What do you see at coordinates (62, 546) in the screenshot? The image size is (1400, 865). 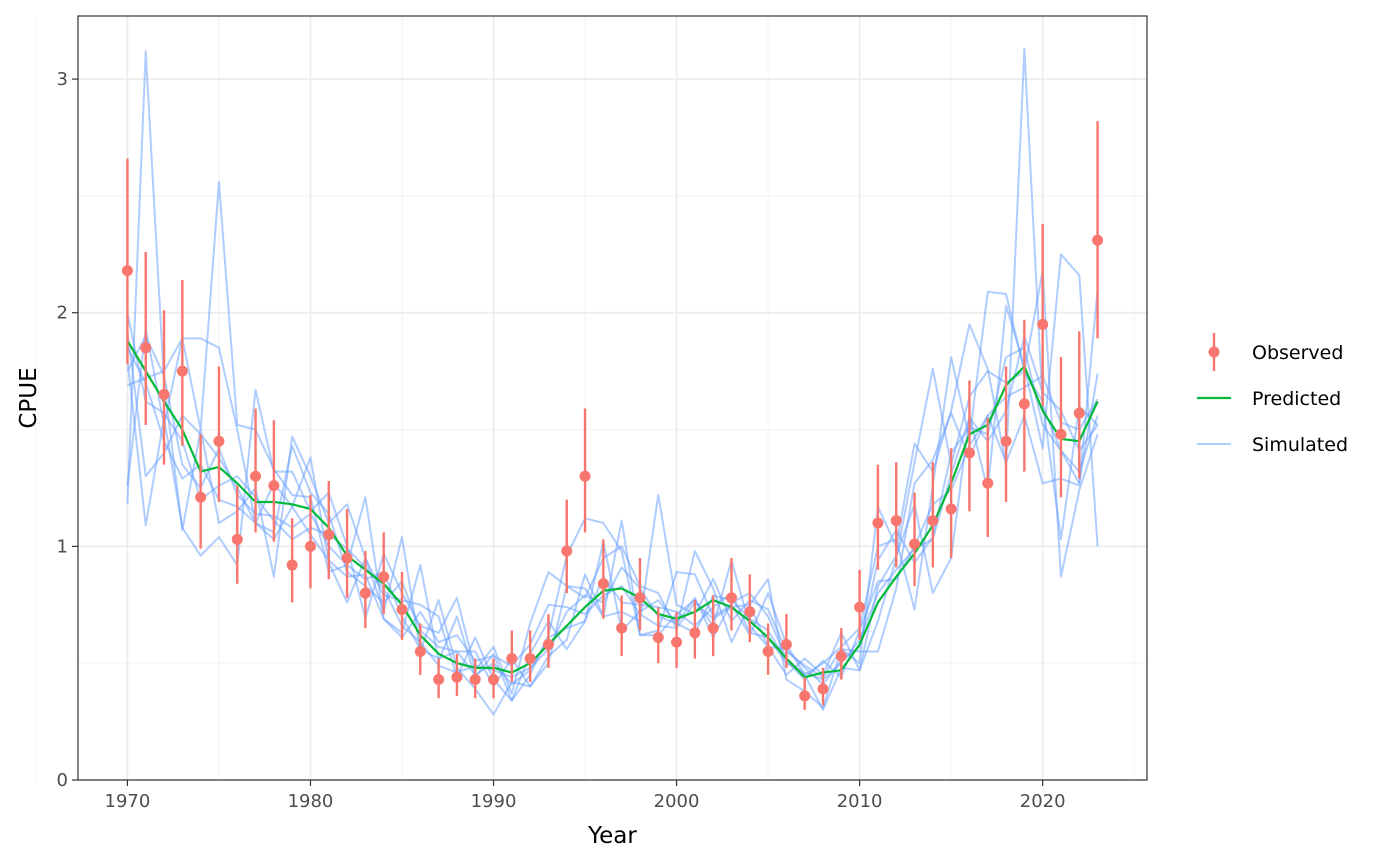 I see `y-tick-label: 1` at bounding box center [62, 546].